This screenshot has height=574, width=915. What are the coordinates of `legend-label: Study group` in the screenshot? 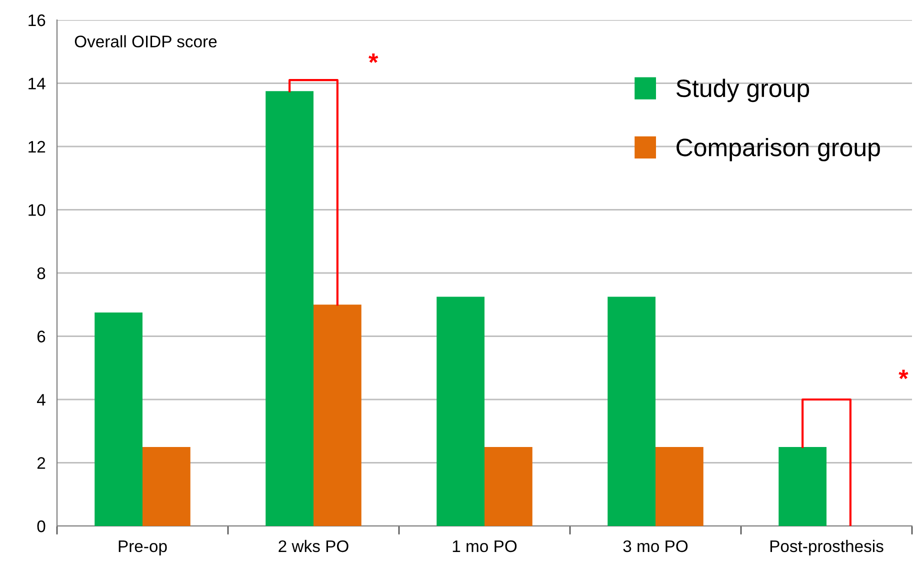 It's located at (743, 90).